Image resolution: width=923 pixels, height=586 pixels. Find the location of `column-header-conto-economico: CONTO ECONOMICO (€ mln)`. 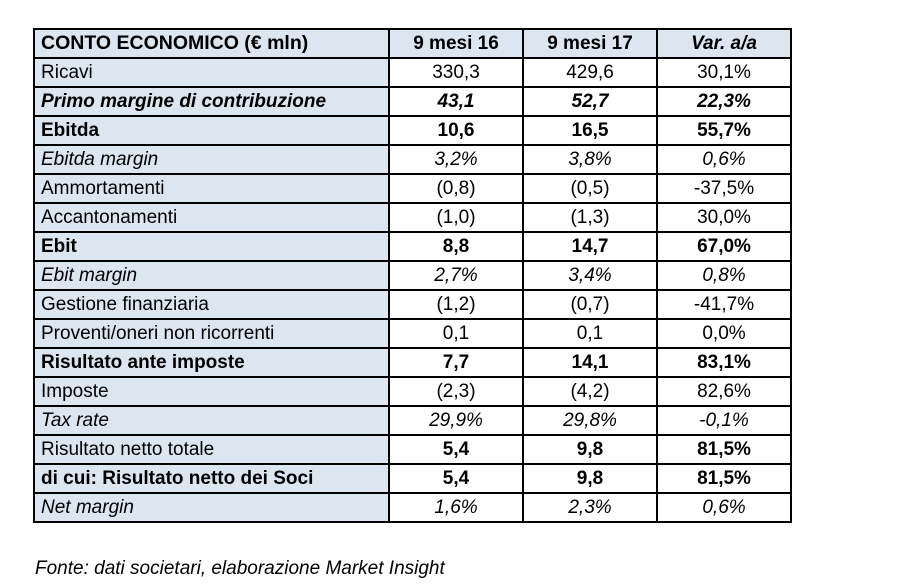

column-header-conto-economico: CONTO ECONOMICO (€ mln) is located at coordinates (211, 43).